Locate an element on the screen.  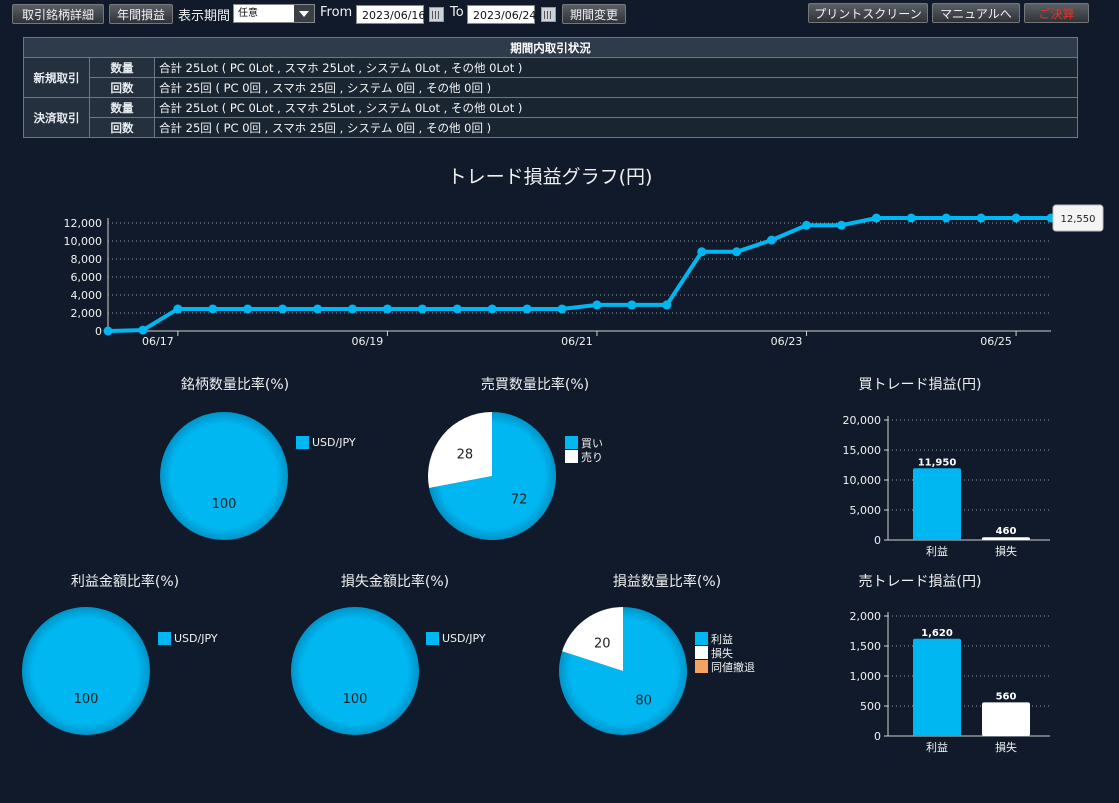
group-settle-trade: 決済取引 is located at coordinates (56, 117).